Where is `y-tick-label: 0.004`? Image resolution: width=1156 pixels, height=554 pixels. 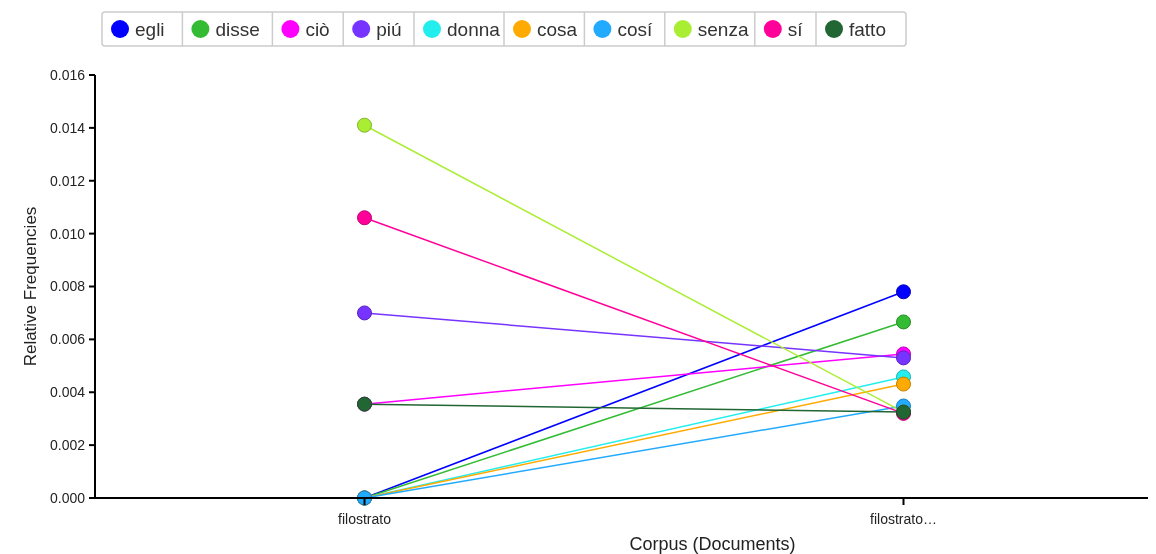
y-tick-label: 0.004 is located at coordinates (67, 392).